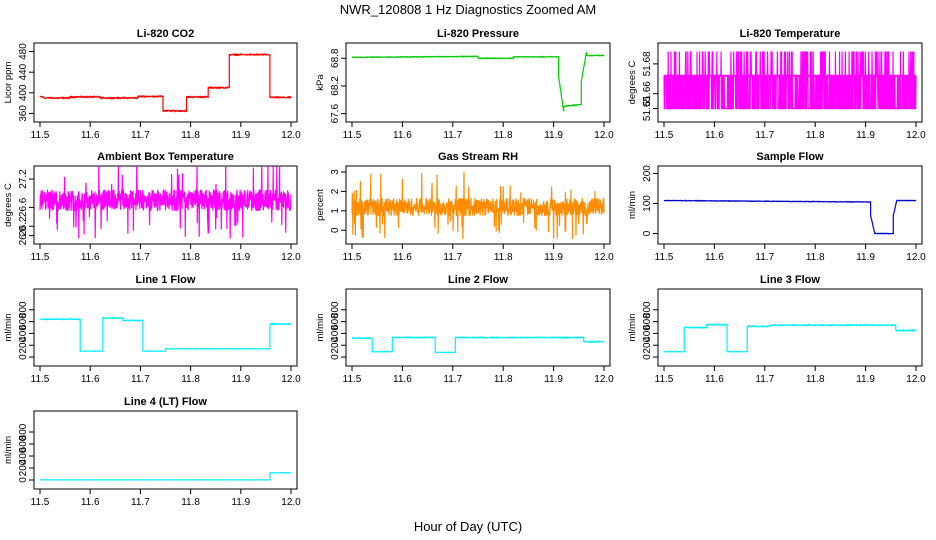 The width and height of the screenshot is (936, 540). I want to click on panel-title: Line 4 (LT) Flow, so click(165, 402).